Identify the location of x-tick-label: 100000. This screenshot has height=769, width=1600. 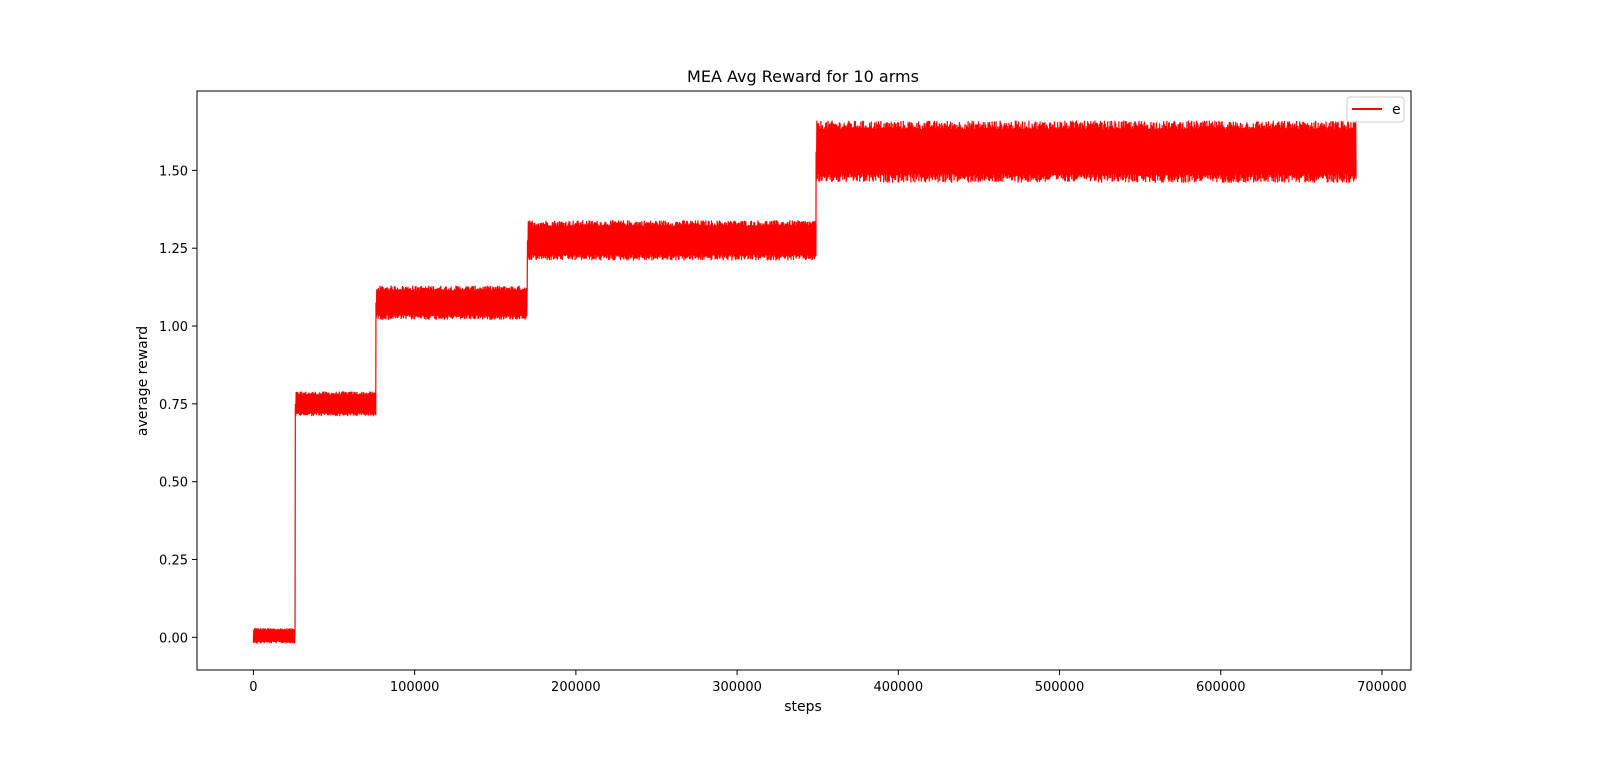
(415, 687).